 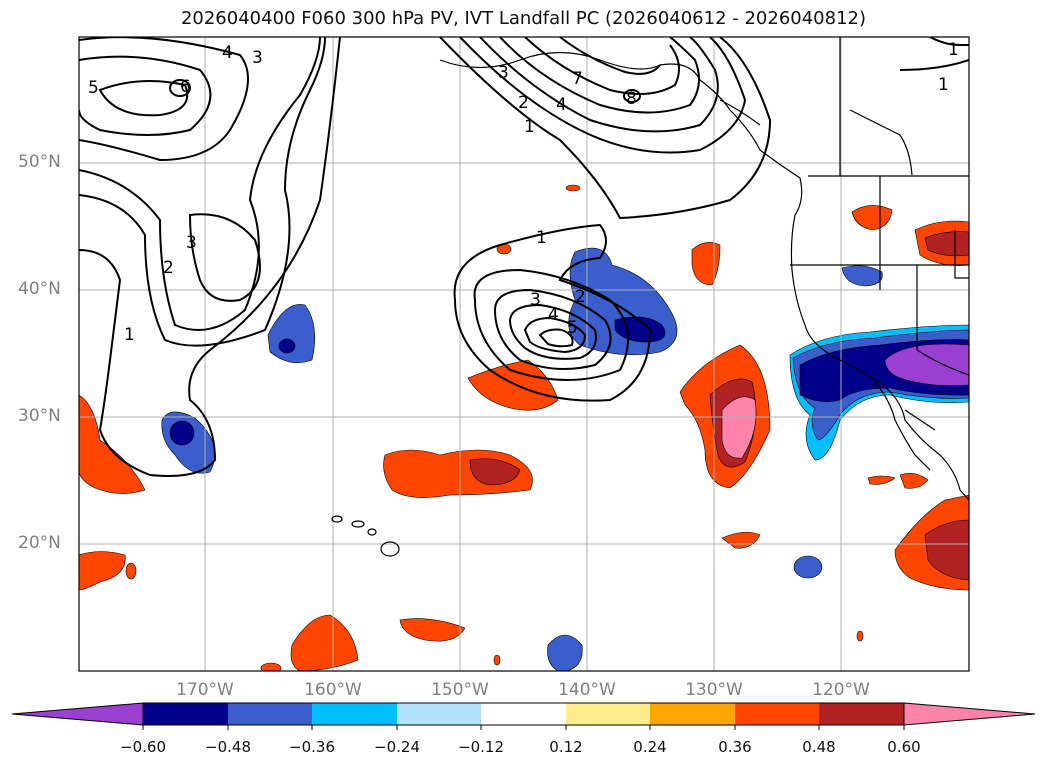 What do you see at coordinates (946, 244) in the screenshot?
I see `positive-anomaly-montana-core` at bounding box center [946, 244].